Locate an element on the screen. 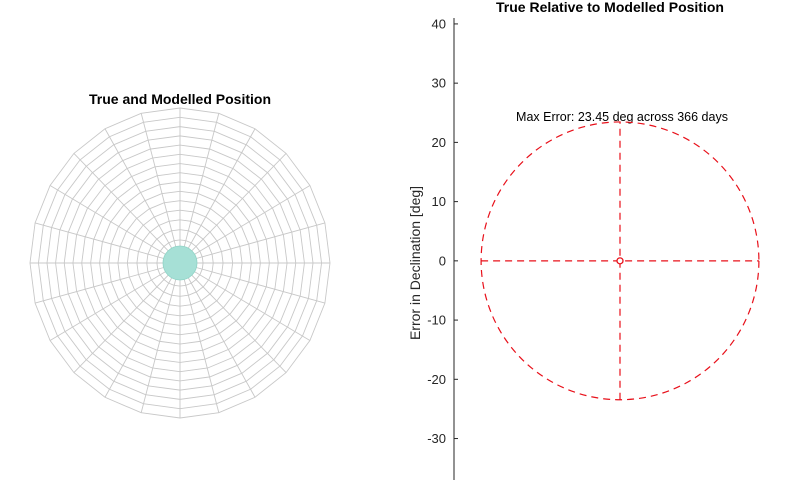 The width and height of the screenshot is (794, 480). center-marker is located at coordinates (620, 261).